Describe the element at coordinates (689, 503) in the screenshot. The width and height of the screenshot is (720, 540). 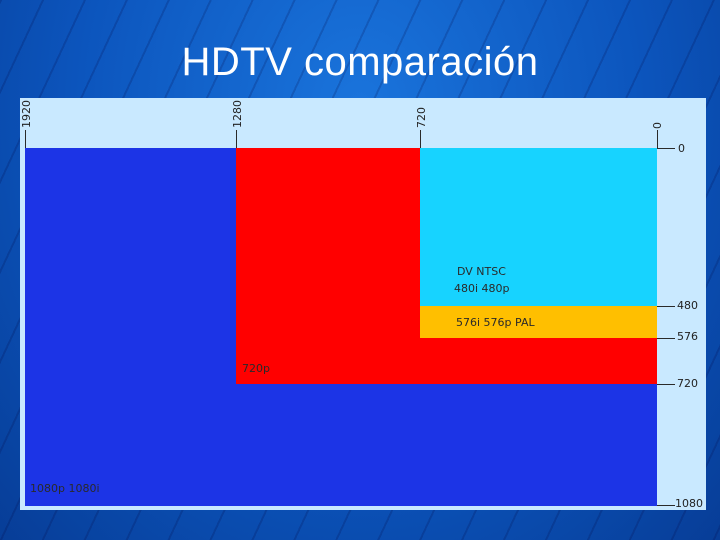
I see `right-tick-1080: 1080` at that location.